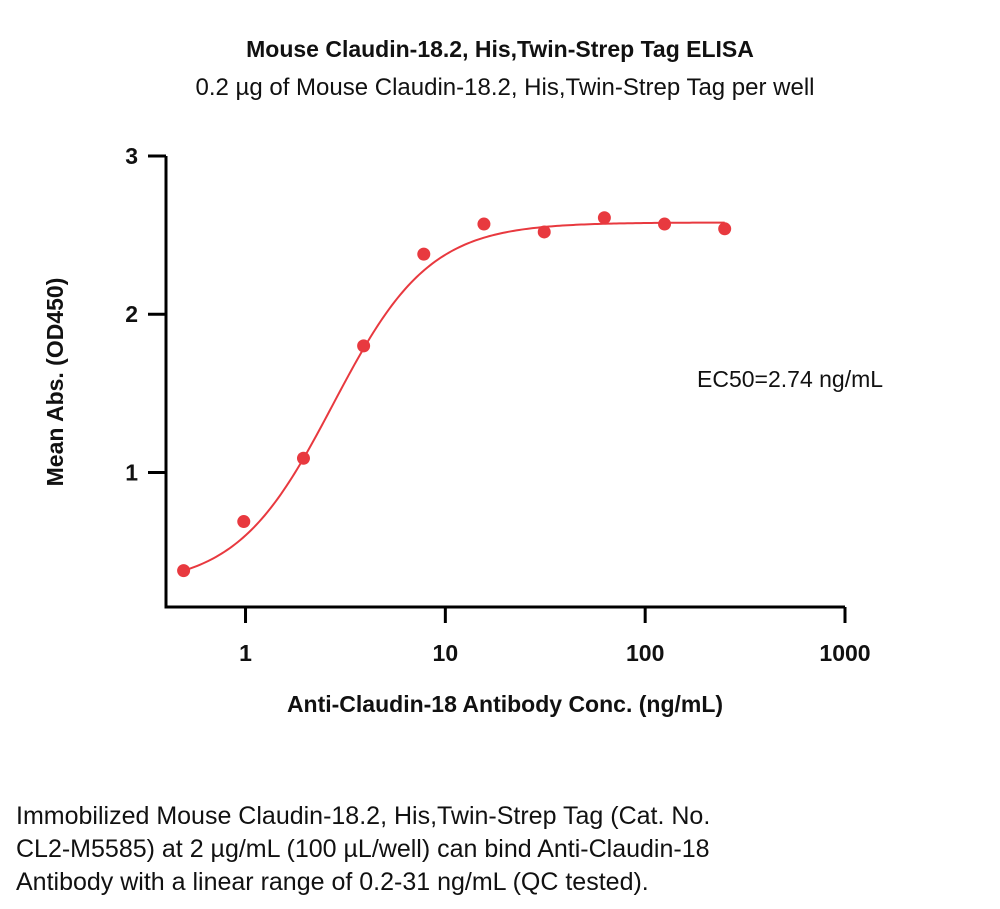 The height and width of the screenshot is (909, 1000). Describe the element at coordinates (844, 653) in the screenshot. I see `x-tick-label: 1000` at that location.